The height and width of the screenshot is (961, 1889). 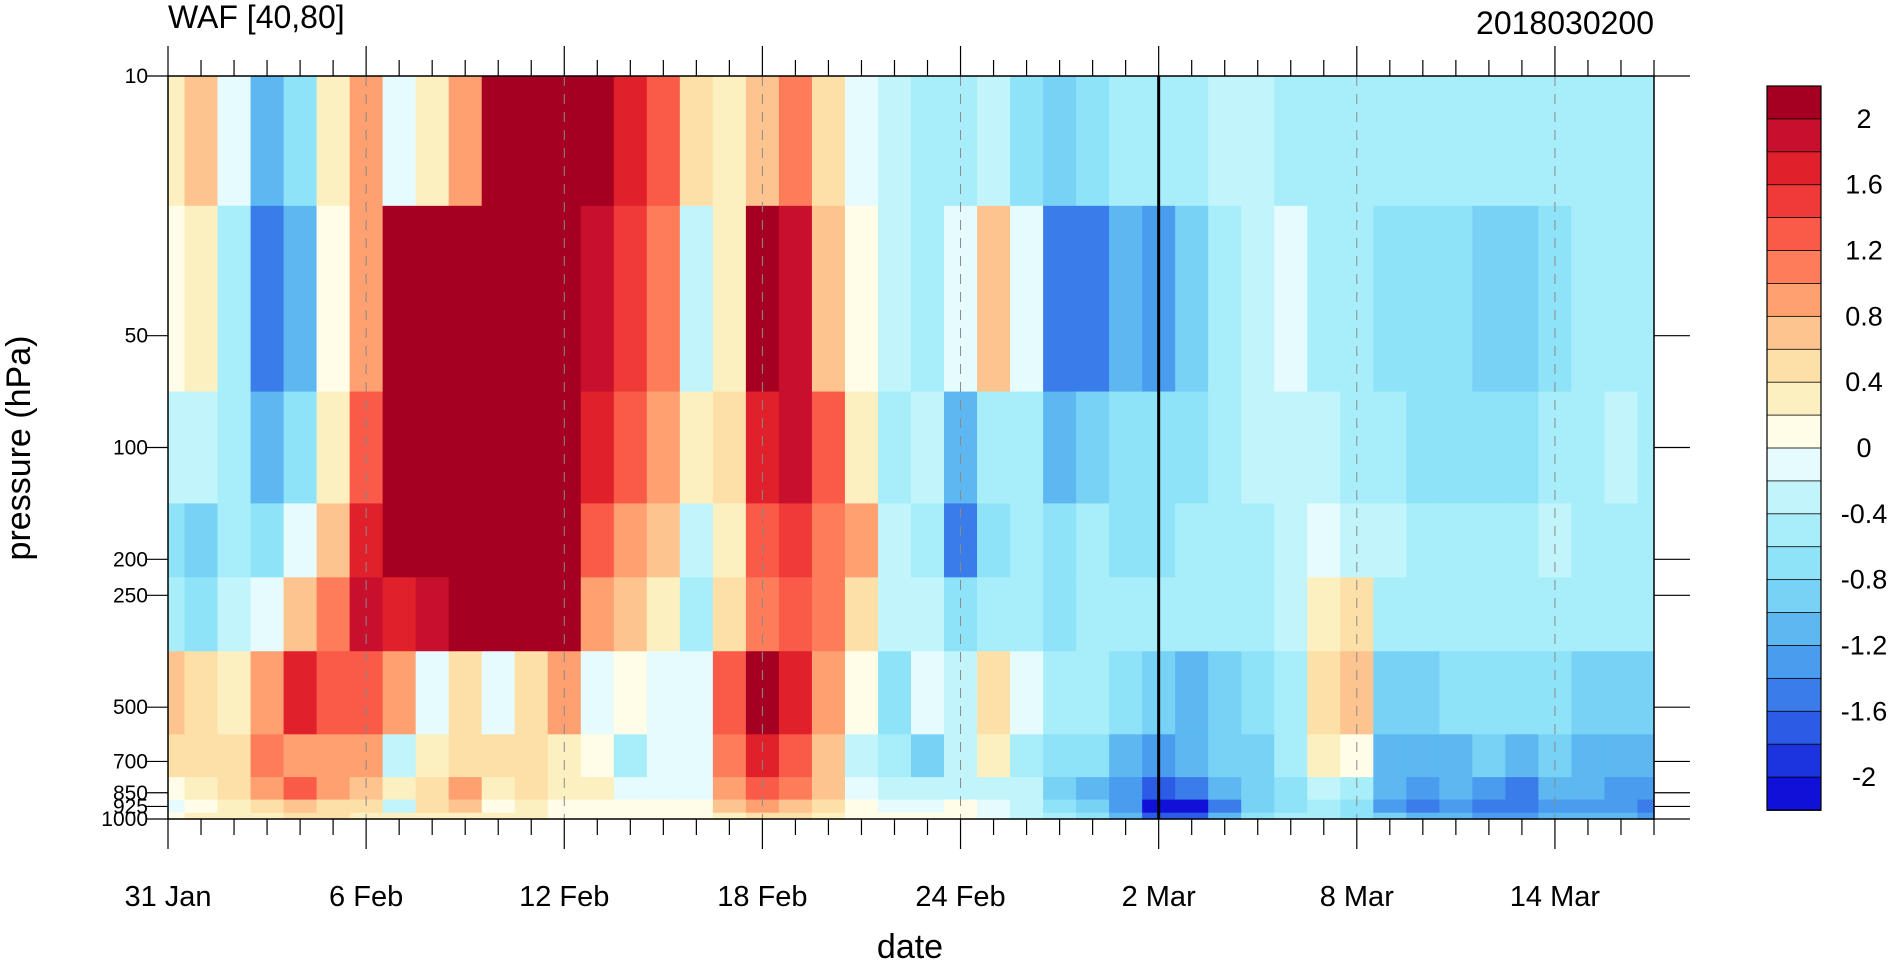 What do you see at coordinates (1864, 251) in the screenshot?
I see `colorbar-label: 1.2` at bounding box center [1864, 251].